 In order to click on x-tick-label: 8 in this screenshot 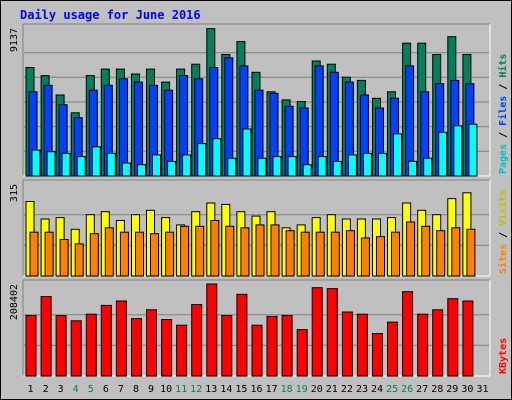, I will do `click(136, 389)`.